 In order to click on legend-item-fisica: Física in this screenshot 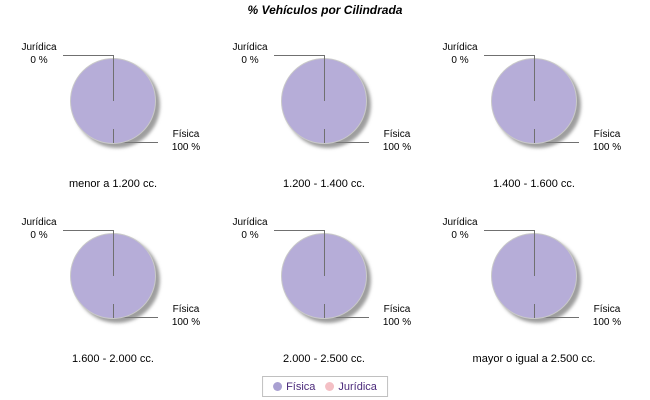, I will do `click(294, 387)`.